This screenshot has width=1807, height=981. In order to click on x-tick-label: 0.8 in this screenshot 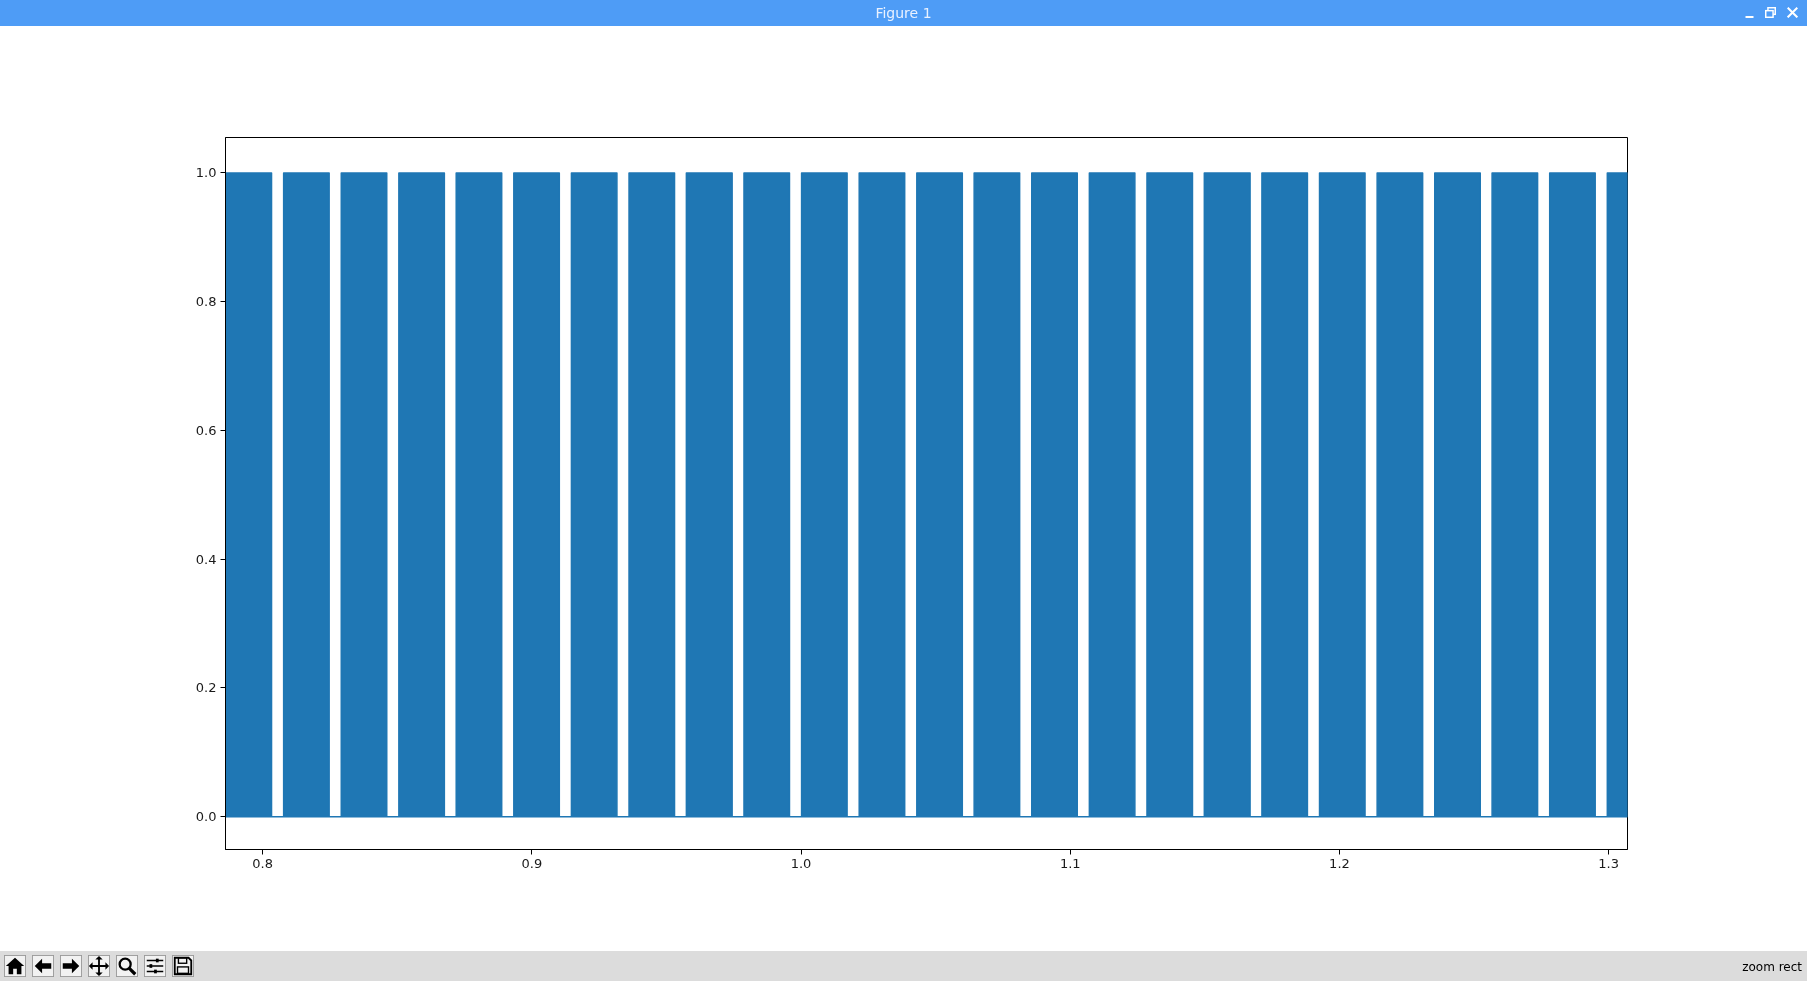, I will do `click(262, 863)`.